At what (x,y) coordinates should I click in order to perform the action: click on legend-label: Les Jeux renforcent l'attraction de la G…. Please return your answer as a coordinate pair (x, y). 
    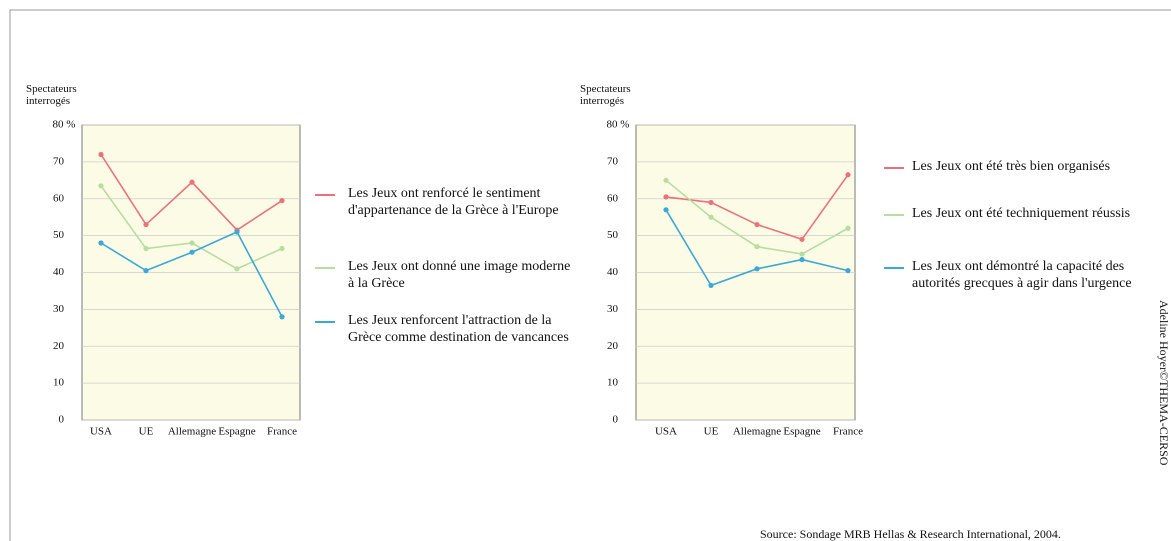
    Looking at the image, I should click on (458, 329).